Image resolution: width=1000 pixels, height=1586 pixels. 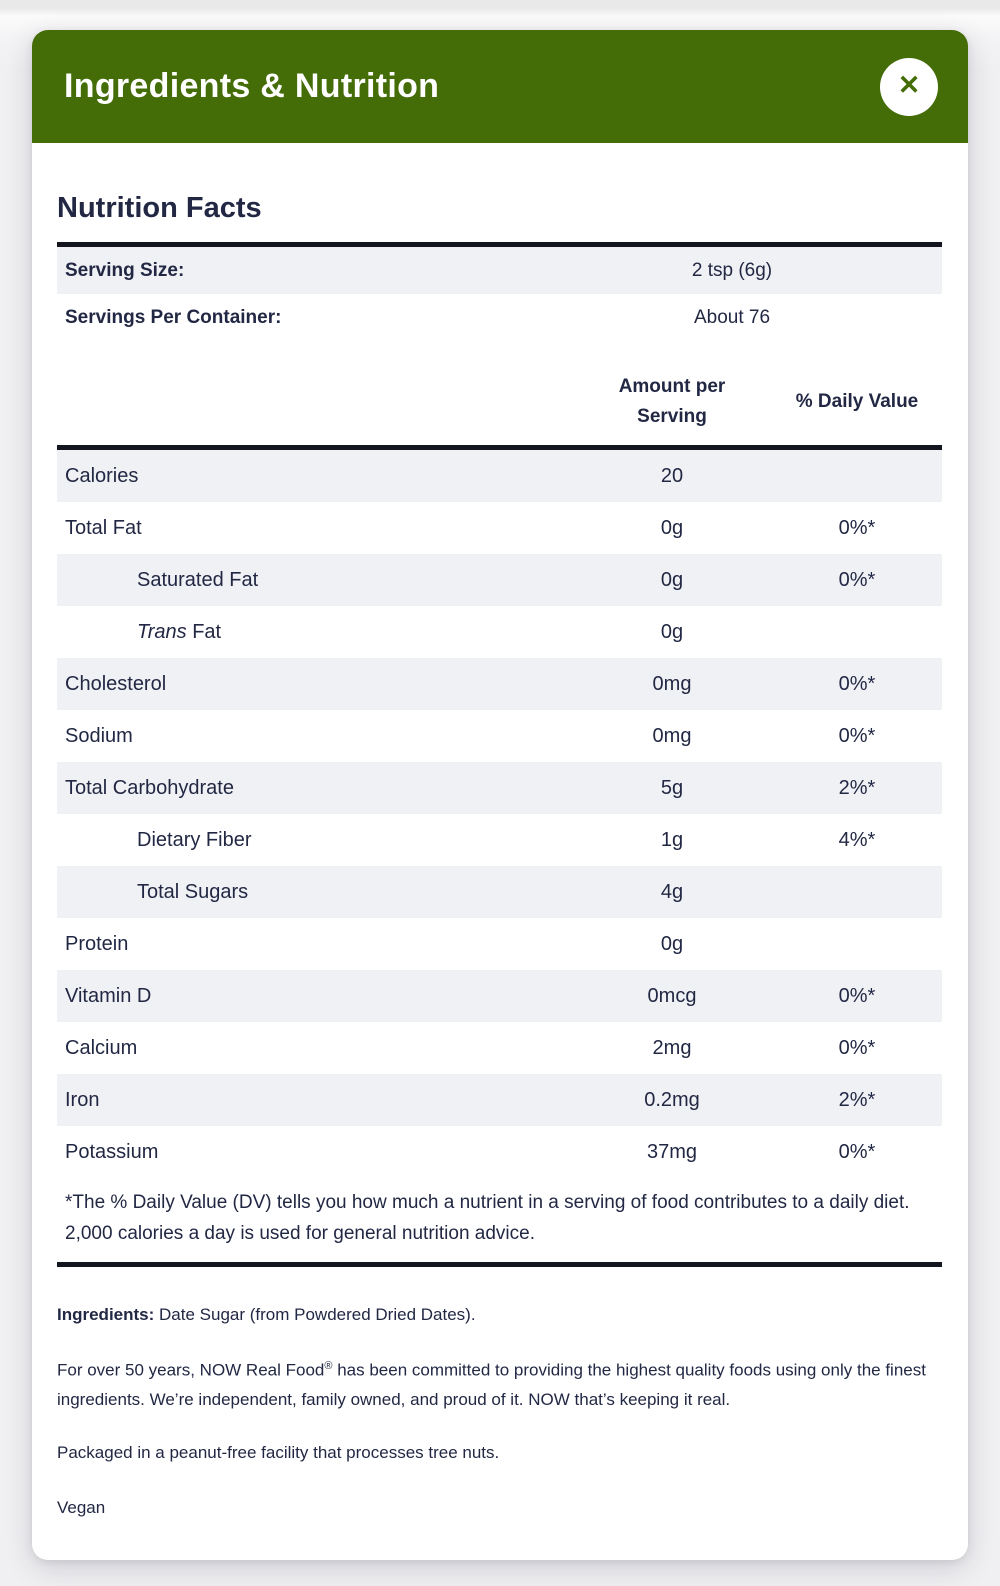 I want to click on row-amount: 4g, so click(x=672, y=891).